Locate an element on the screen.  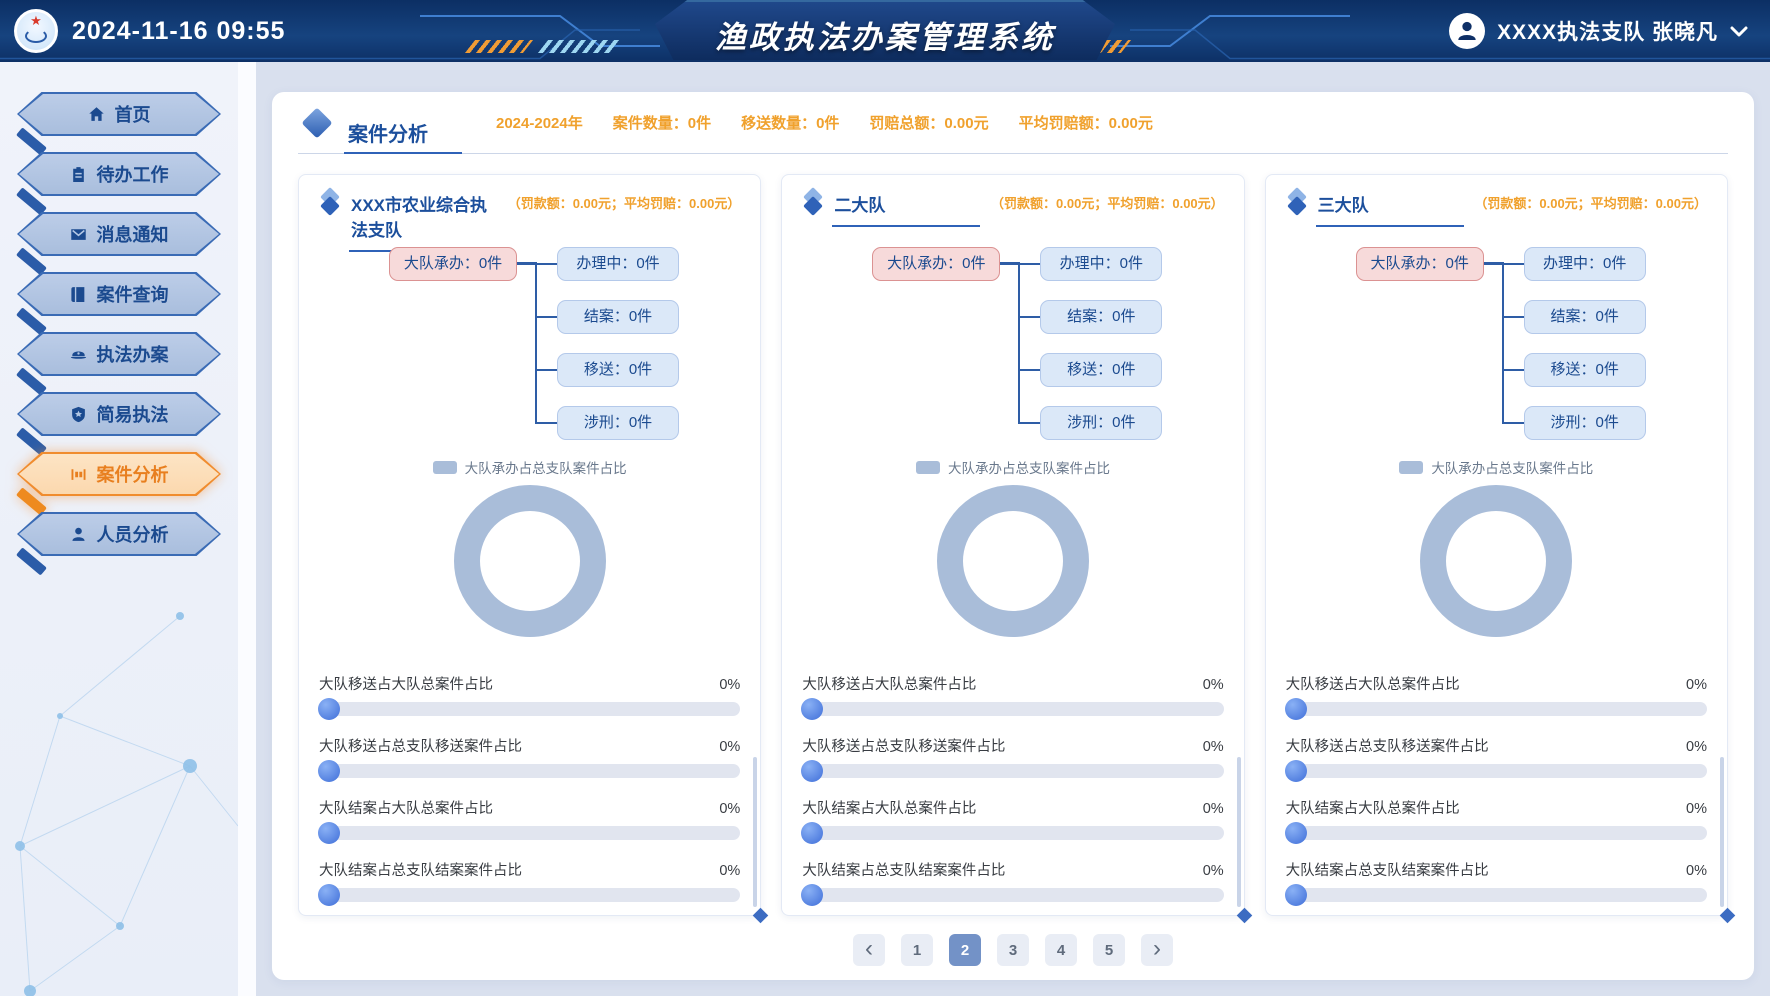
pagination-page-4: 4 is located at coordinates (1061, 950).